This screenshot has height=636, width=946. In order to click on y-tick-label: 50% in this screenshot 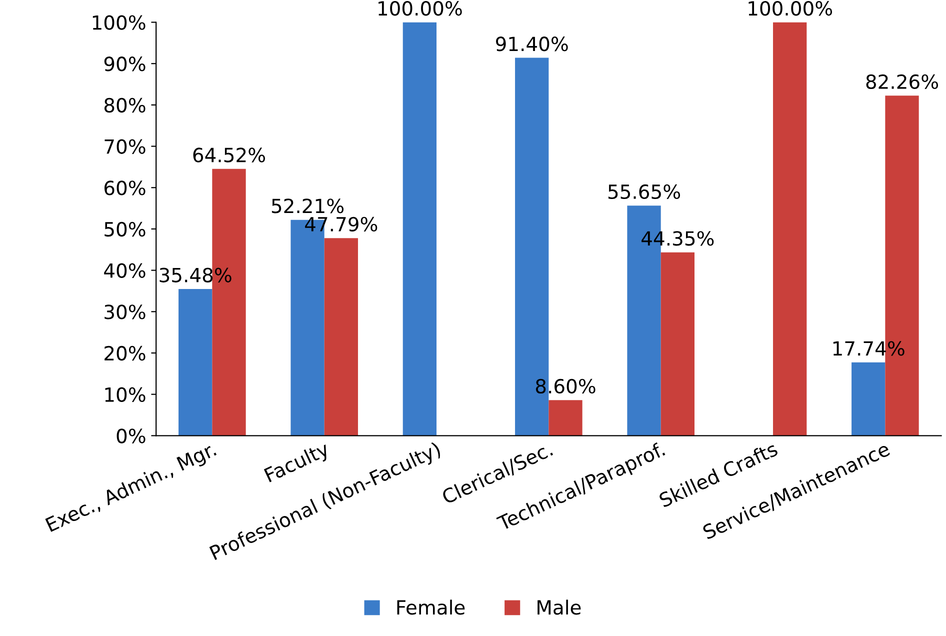, I will do `click(125, 229)`.